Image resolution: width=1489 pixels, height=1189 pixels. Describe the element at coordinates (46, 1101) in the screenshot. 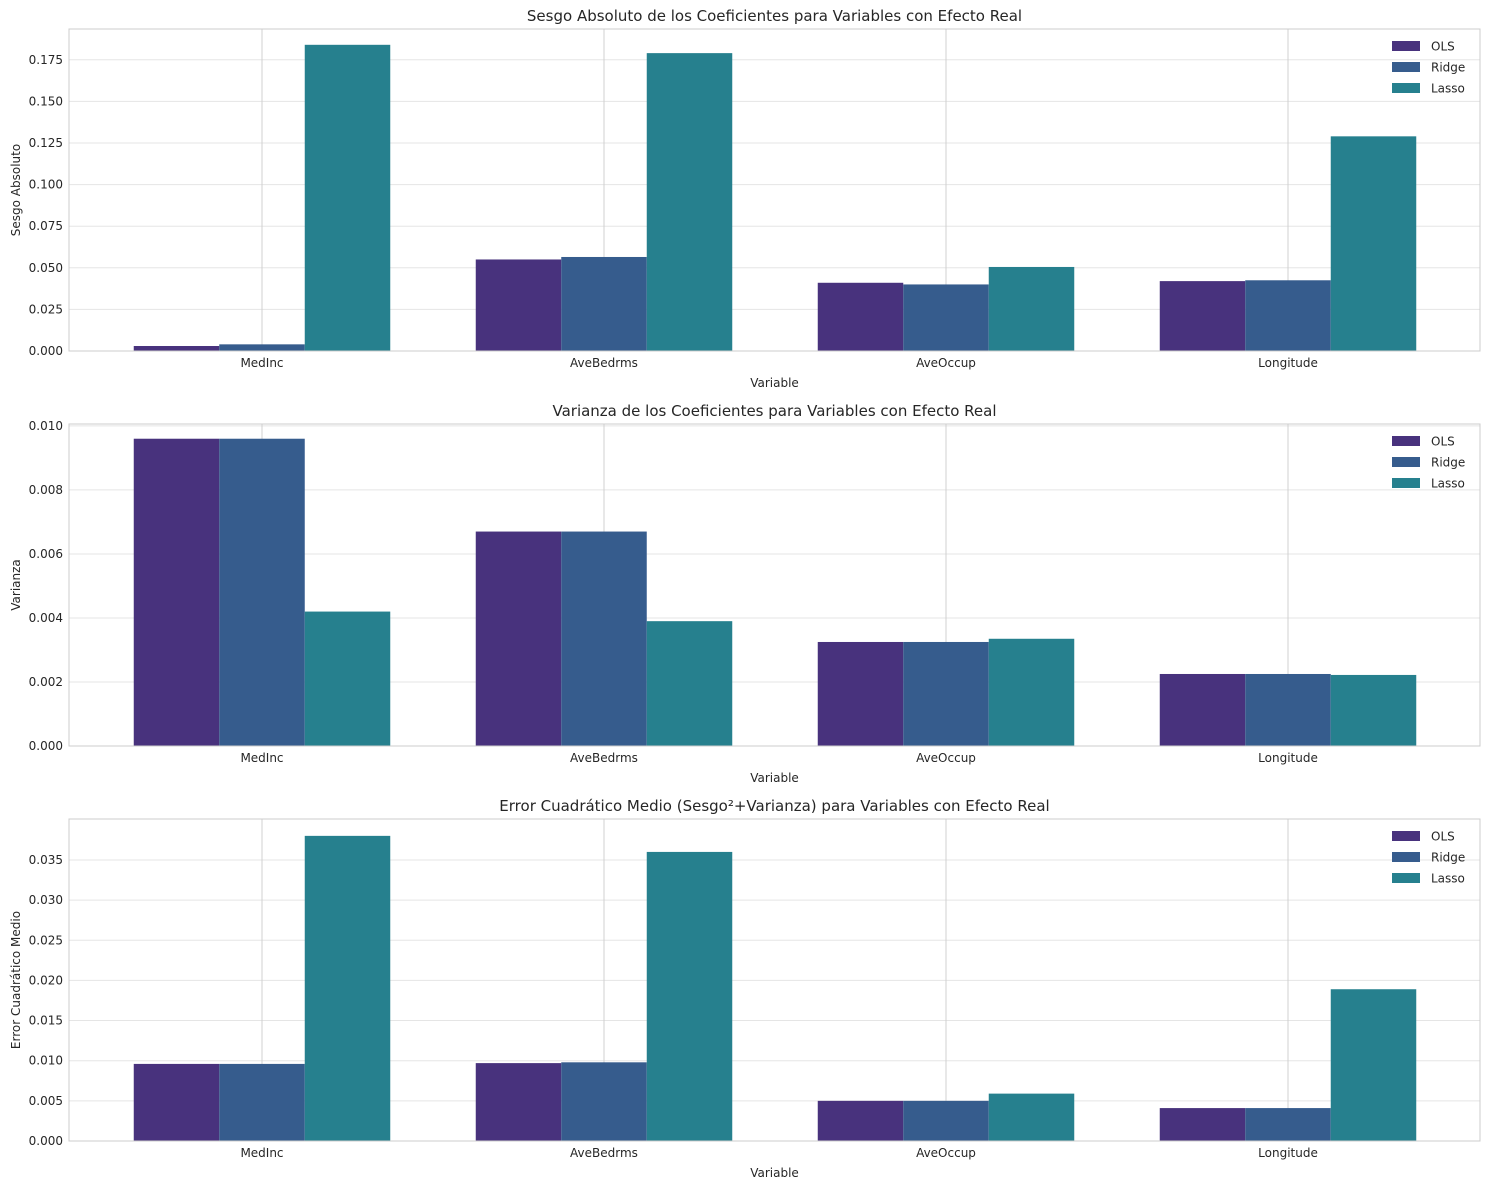

I see `y-tick-label: 0.005` at that location.